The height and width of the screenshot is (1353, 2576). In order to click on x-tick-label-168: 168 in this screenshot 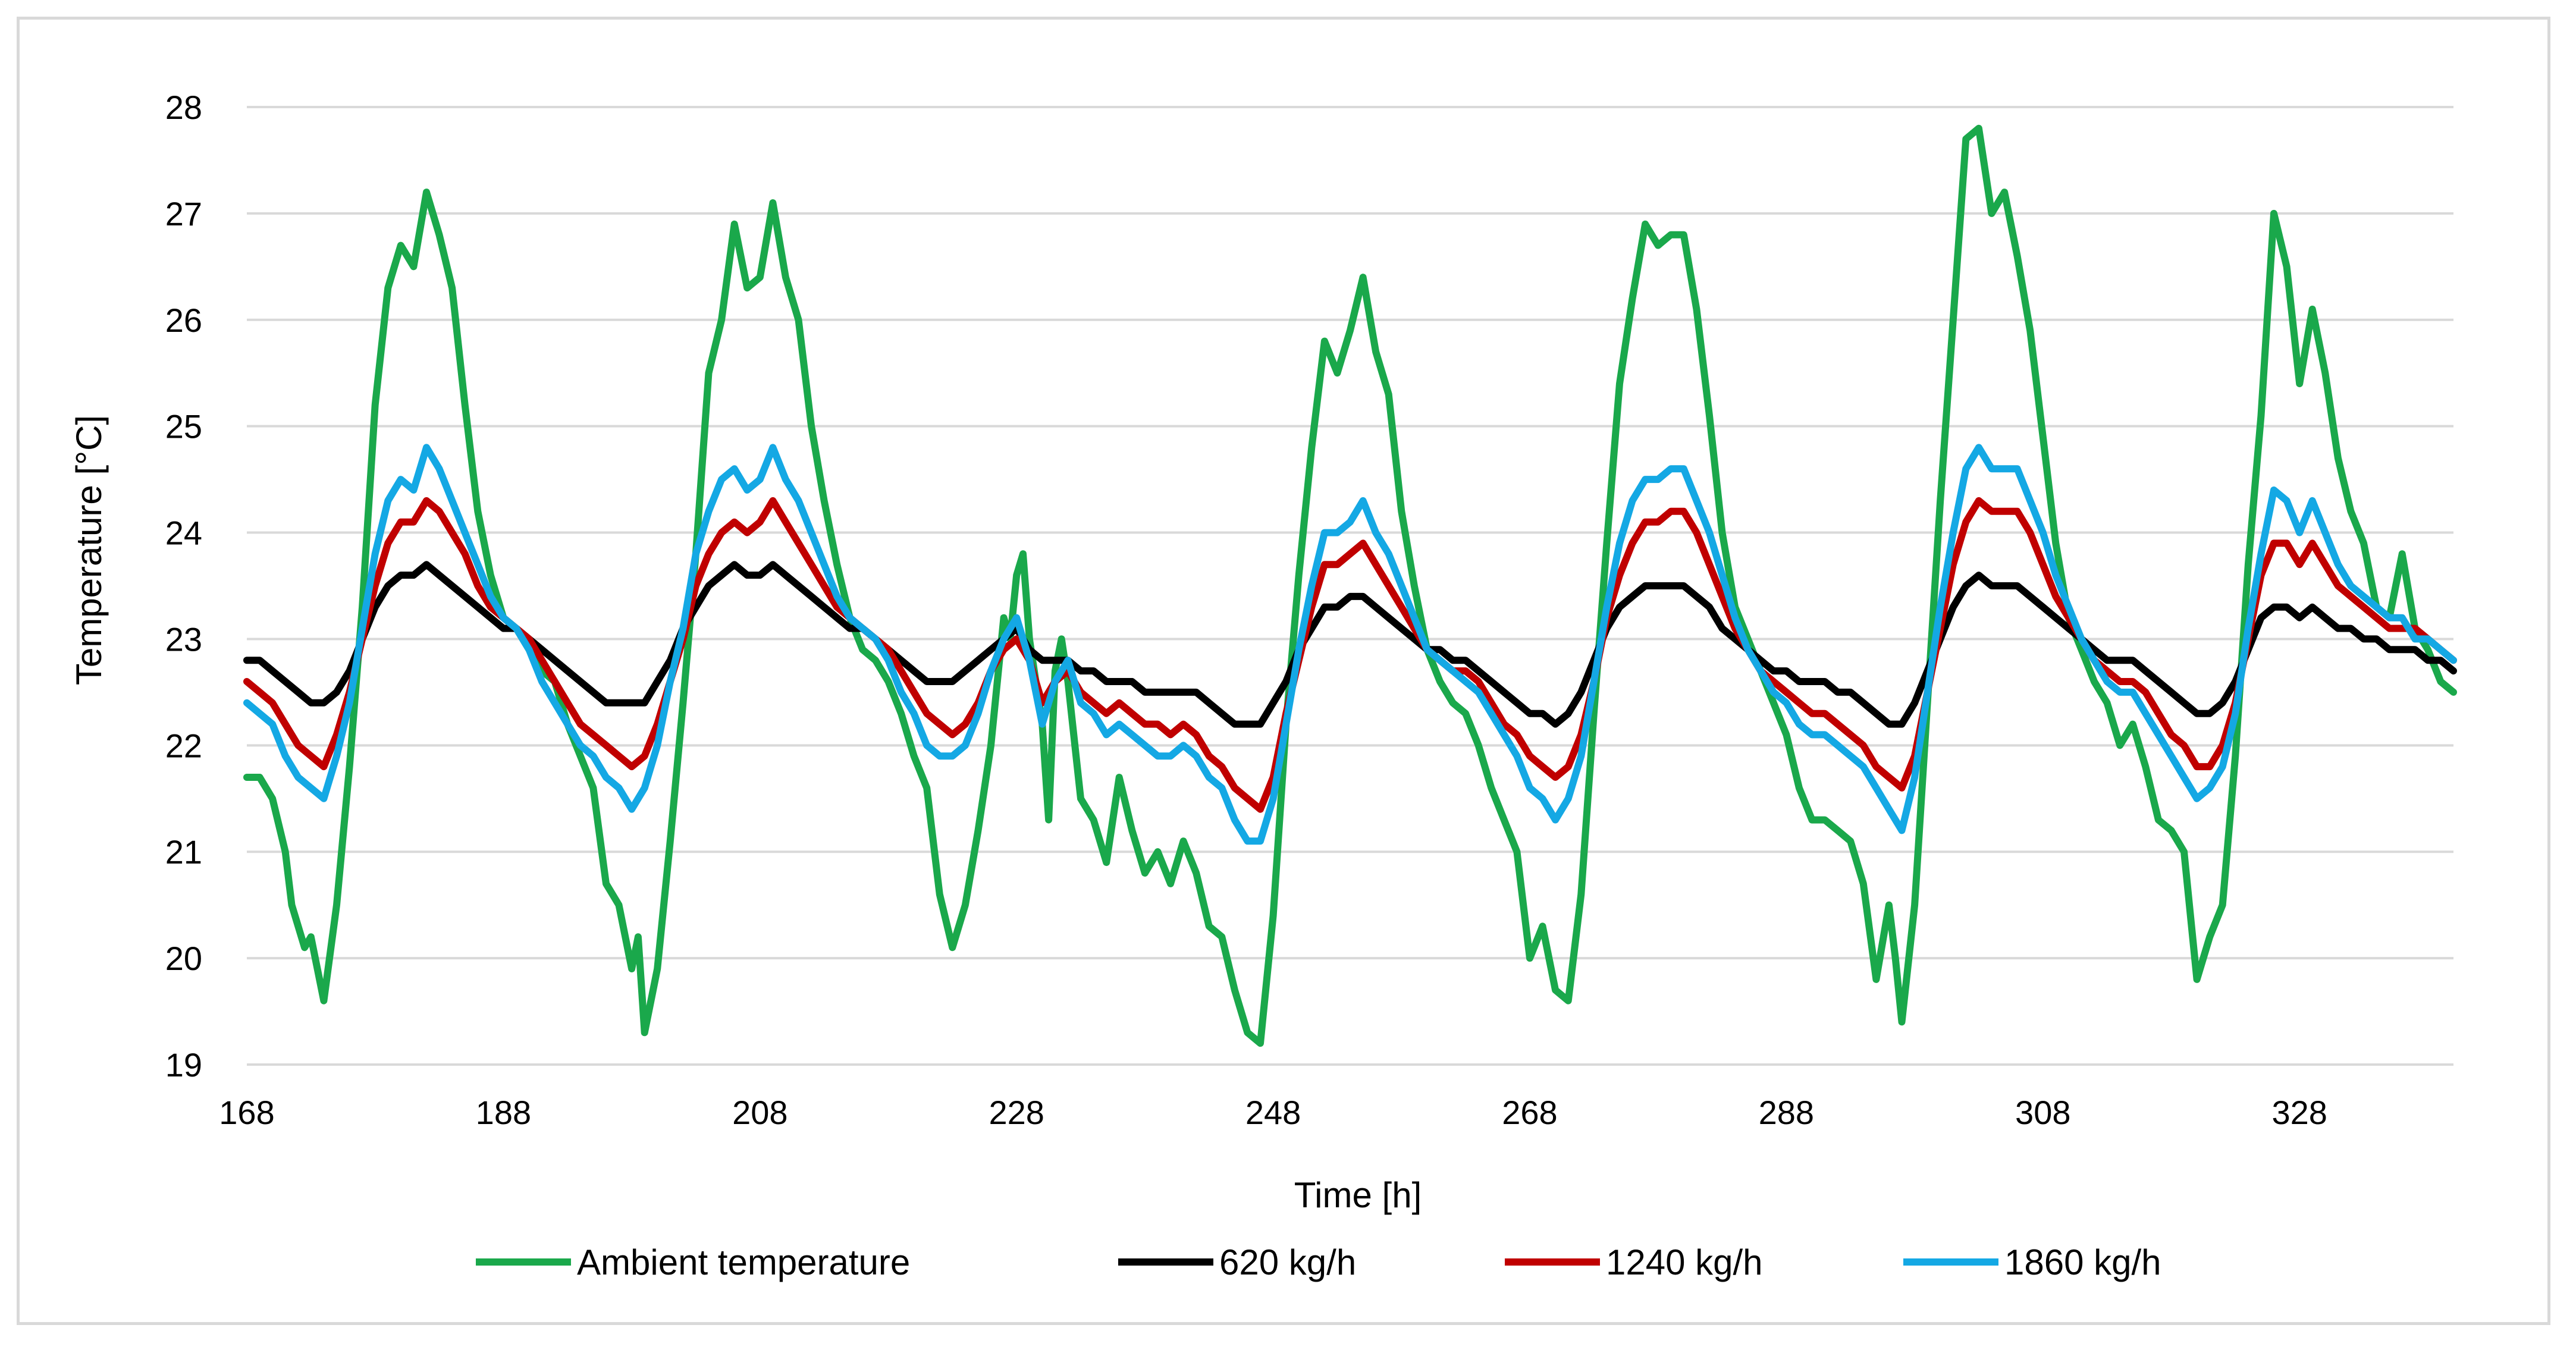, I will do `click(246, 1112)`.